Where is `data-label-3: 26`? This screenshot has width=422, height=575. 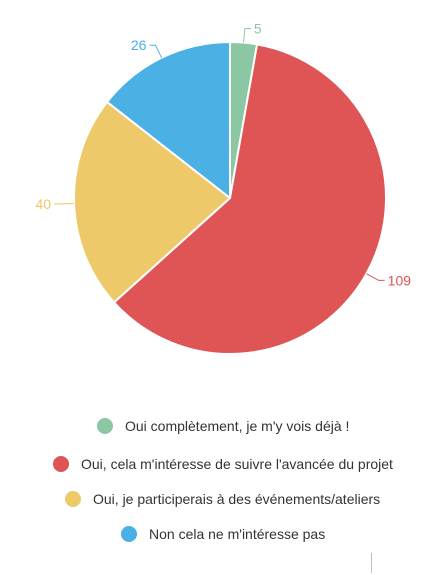 data-label-3: 26 is located at coordinates (139, 45).